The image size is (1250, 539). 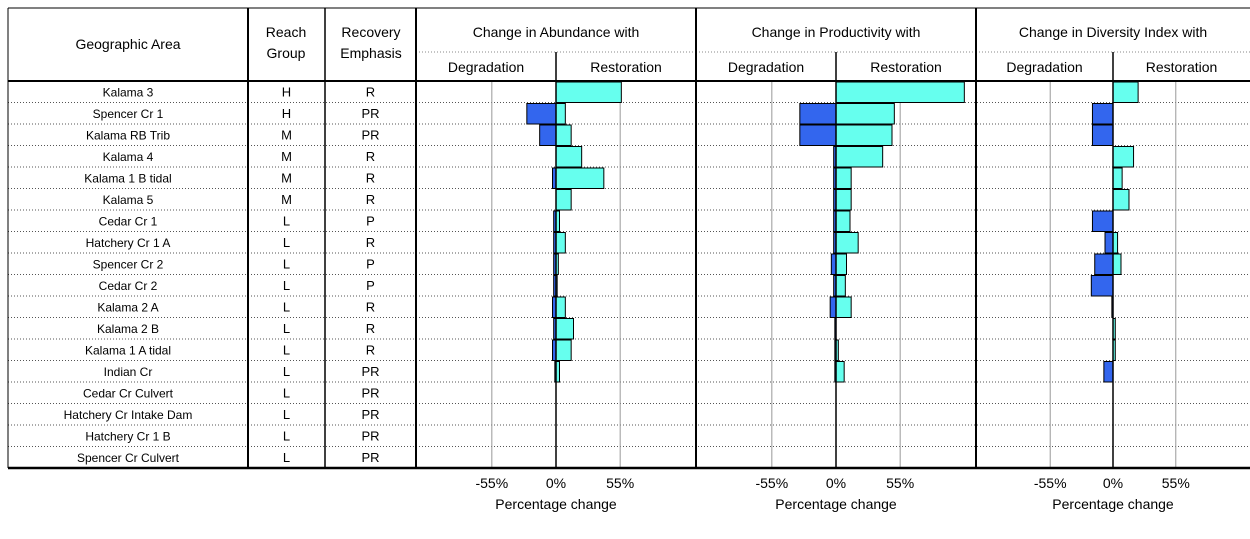 I want to click on row-area-label: Spencer Cr Culvert, so click(x=128, y=458).